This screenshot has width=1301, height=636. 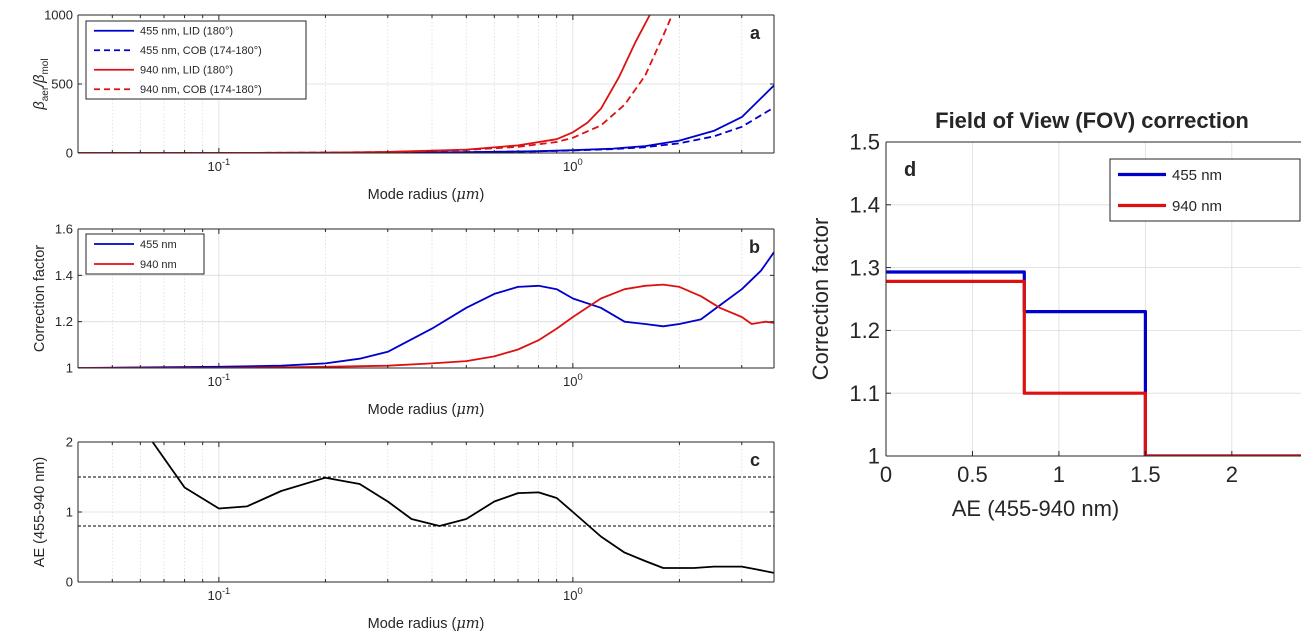 I want to click on y-tick-label: 500, so click(x=62, y=84).